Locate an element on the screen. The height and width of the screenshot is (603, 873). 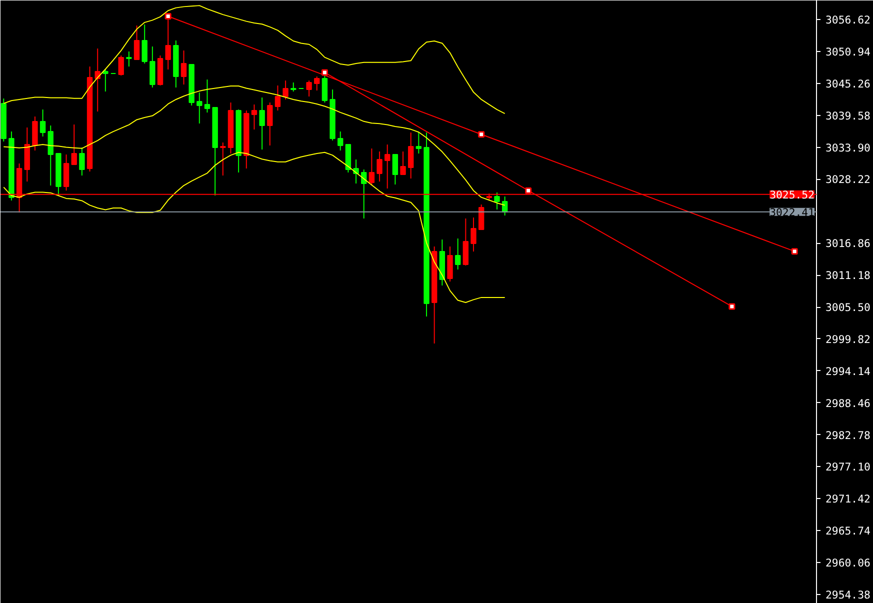
y-tick-label: 3028.22 is located at coordinates (848, 179).